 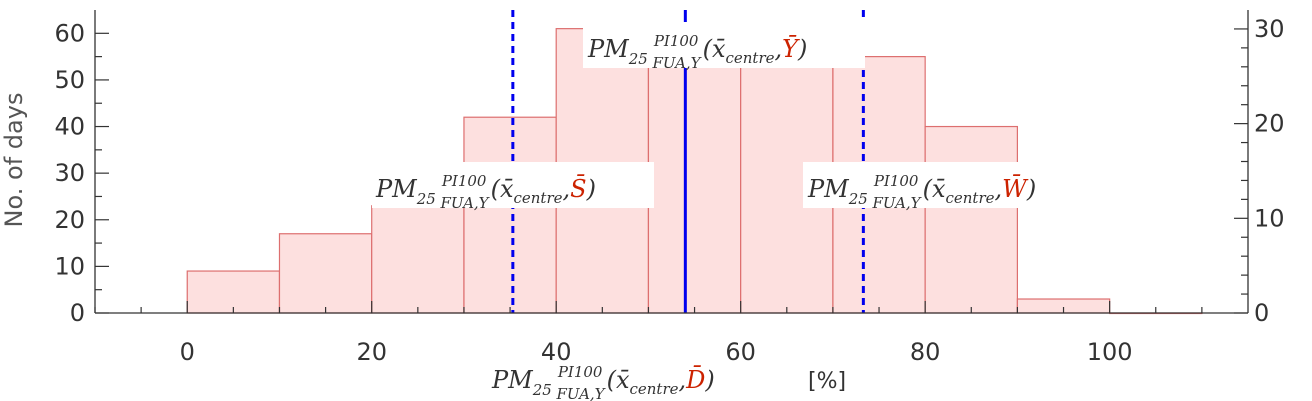 I want to click on annotation-winter-text: PM25PI100 FUA,Y(x̄centre,W̄), so click(x=921, y=192).